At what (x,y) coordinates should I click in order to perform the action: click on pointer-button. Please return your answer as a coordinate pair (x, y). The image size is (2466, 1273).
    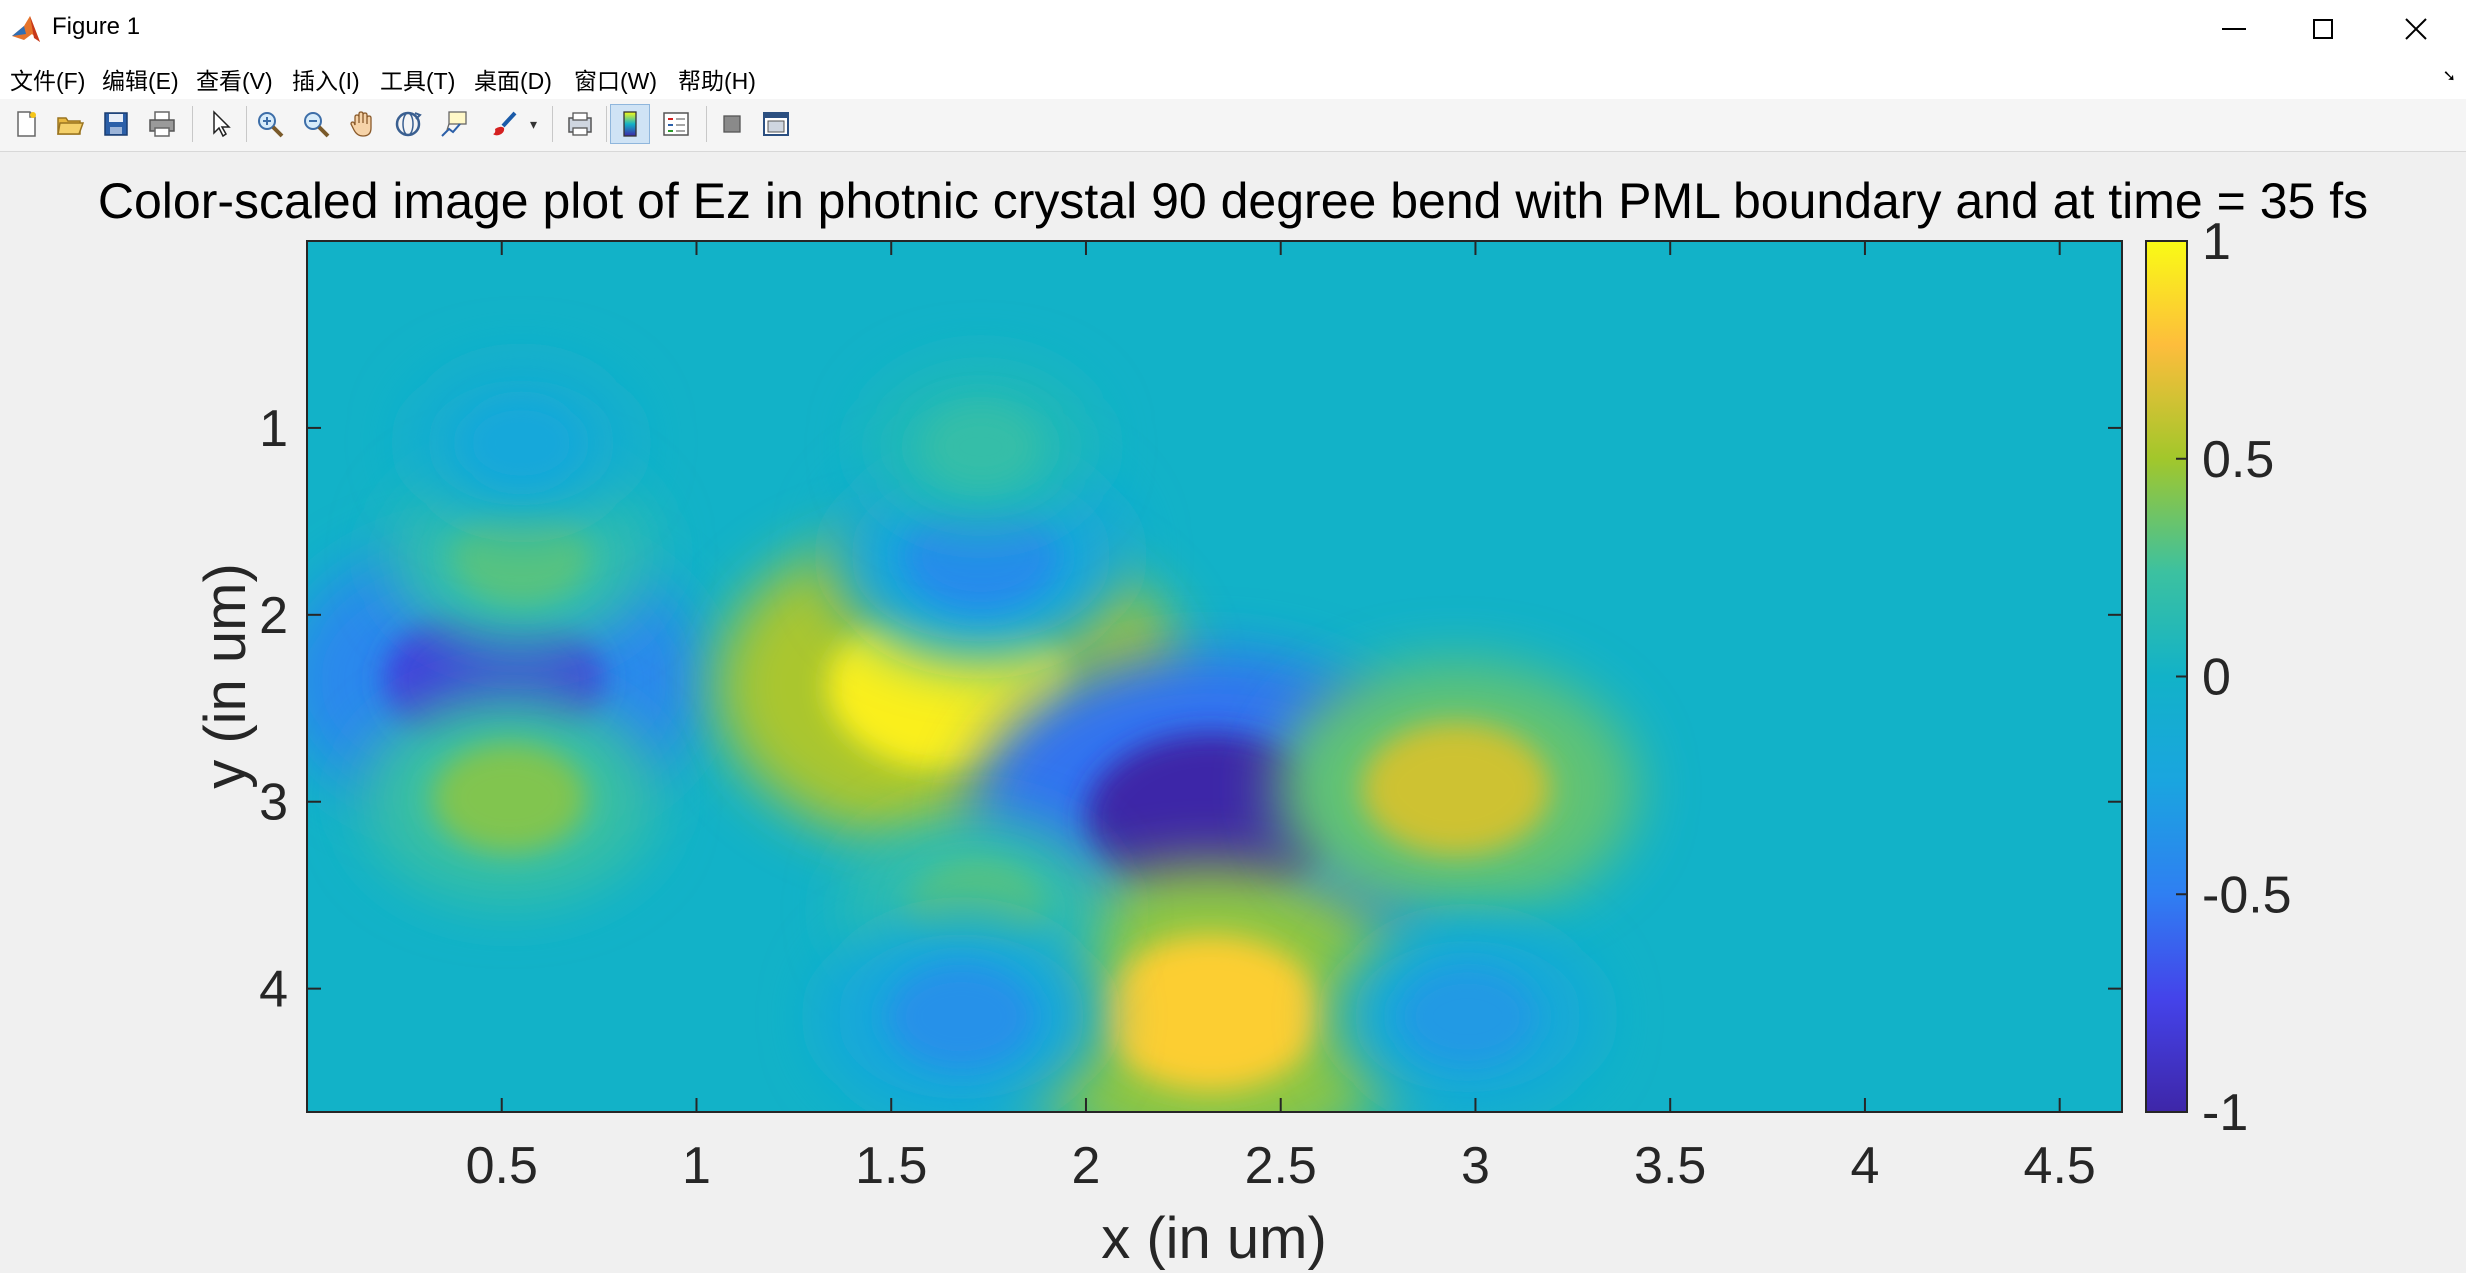
    Looking at the image, I should click on (220, 124).